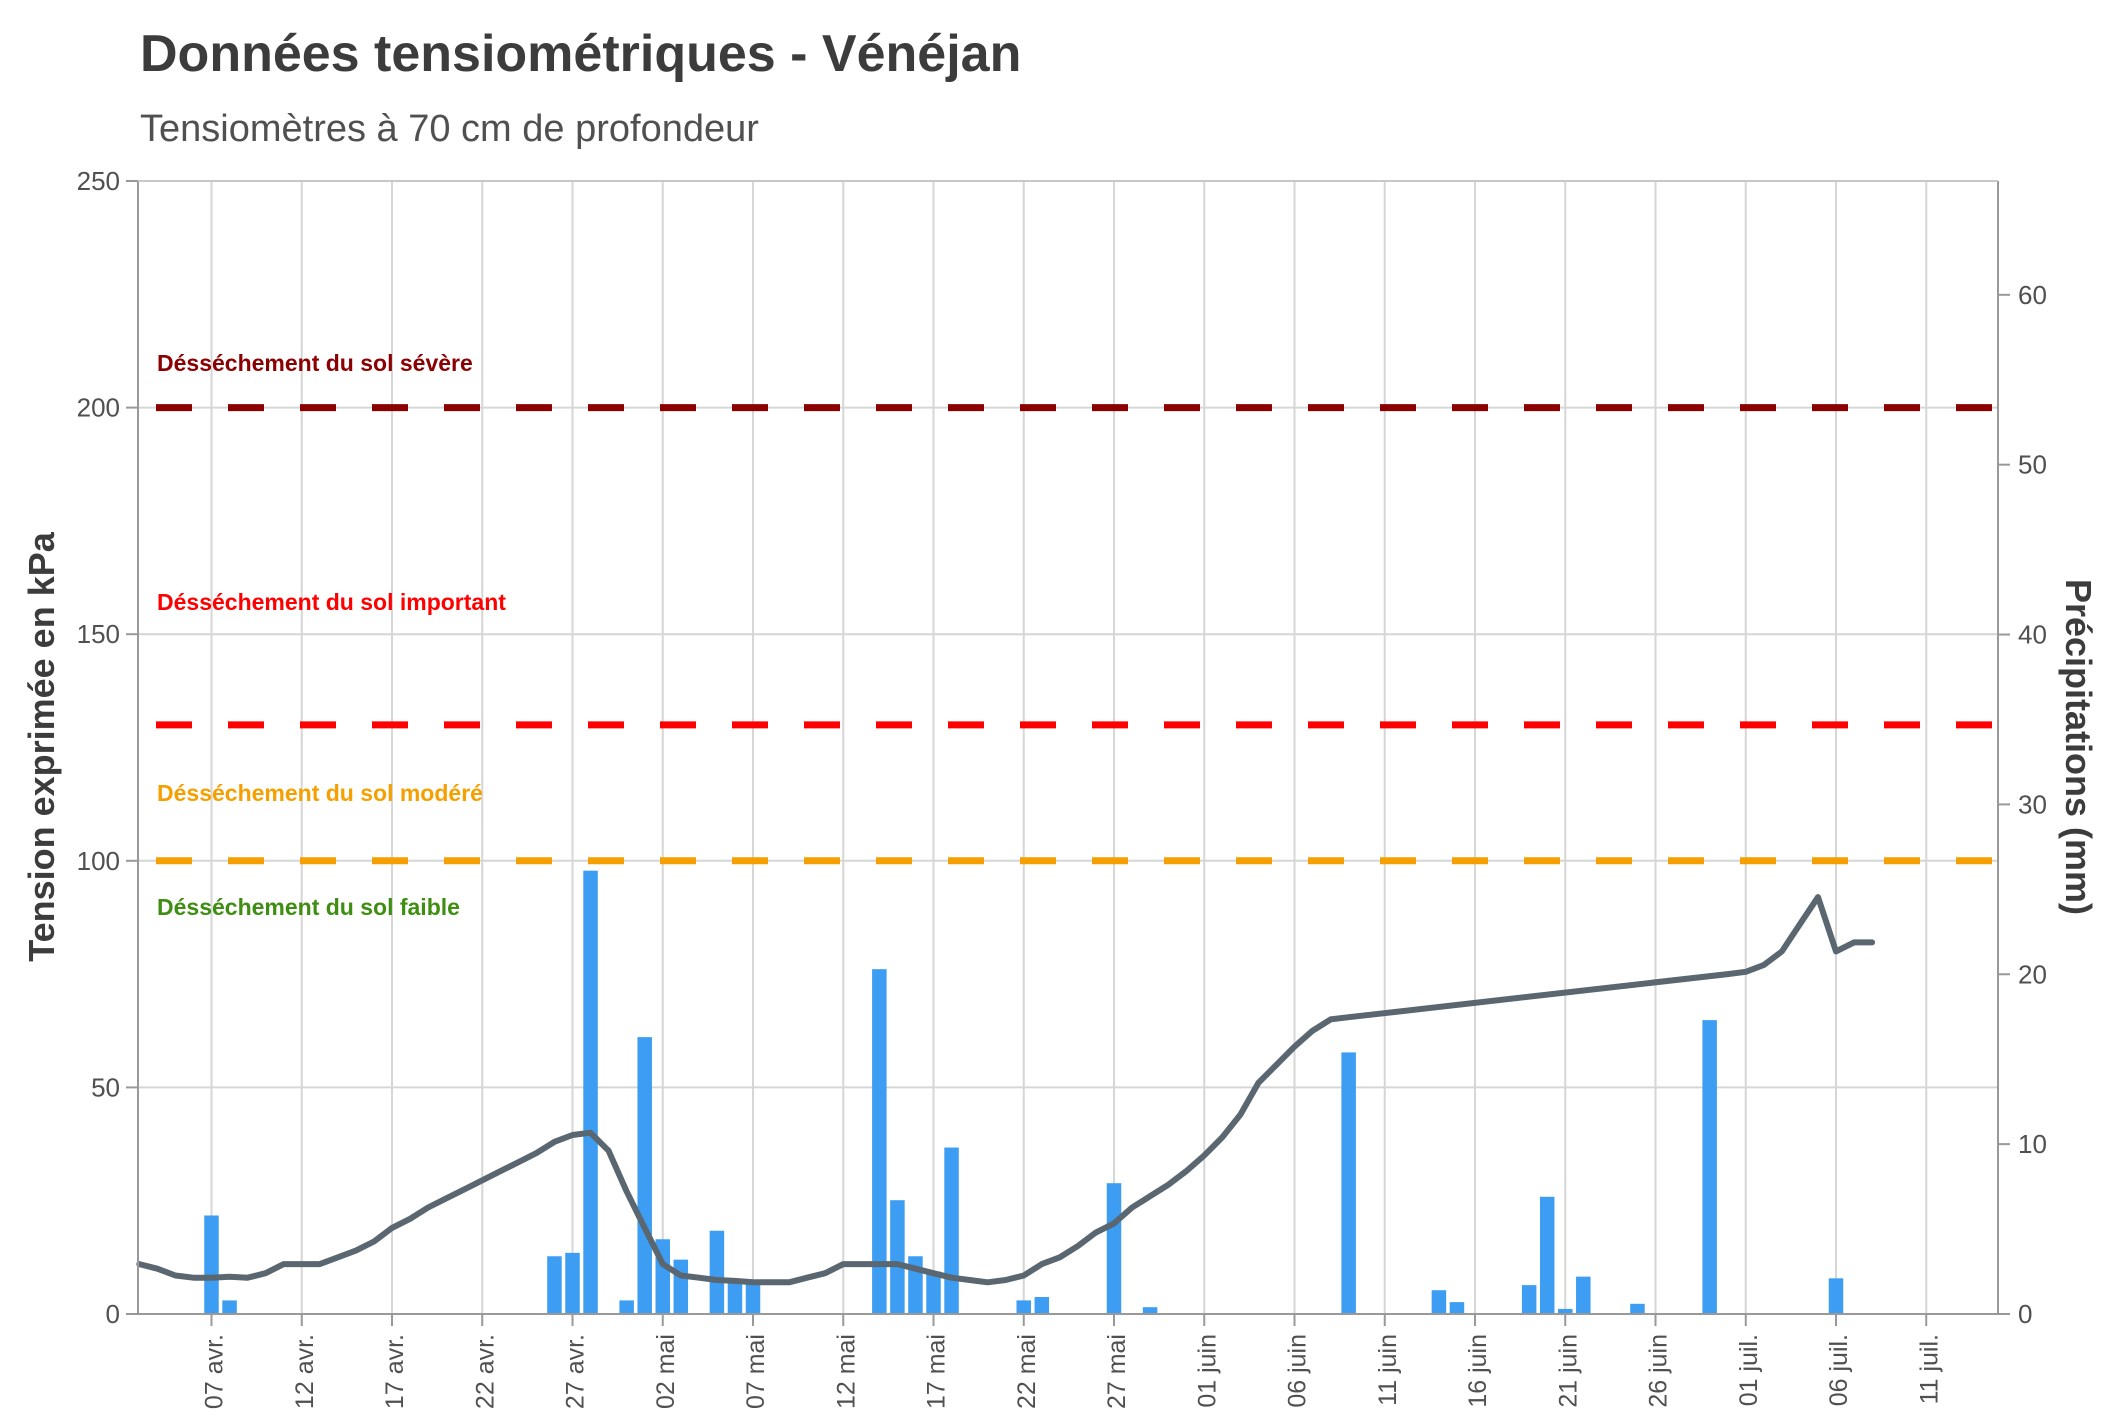 This screenshot has width=2125, height=1417. Describe the element at coordinates (98, 634) in the screenshot. I see `y-left-tick-label: 150` at that location.